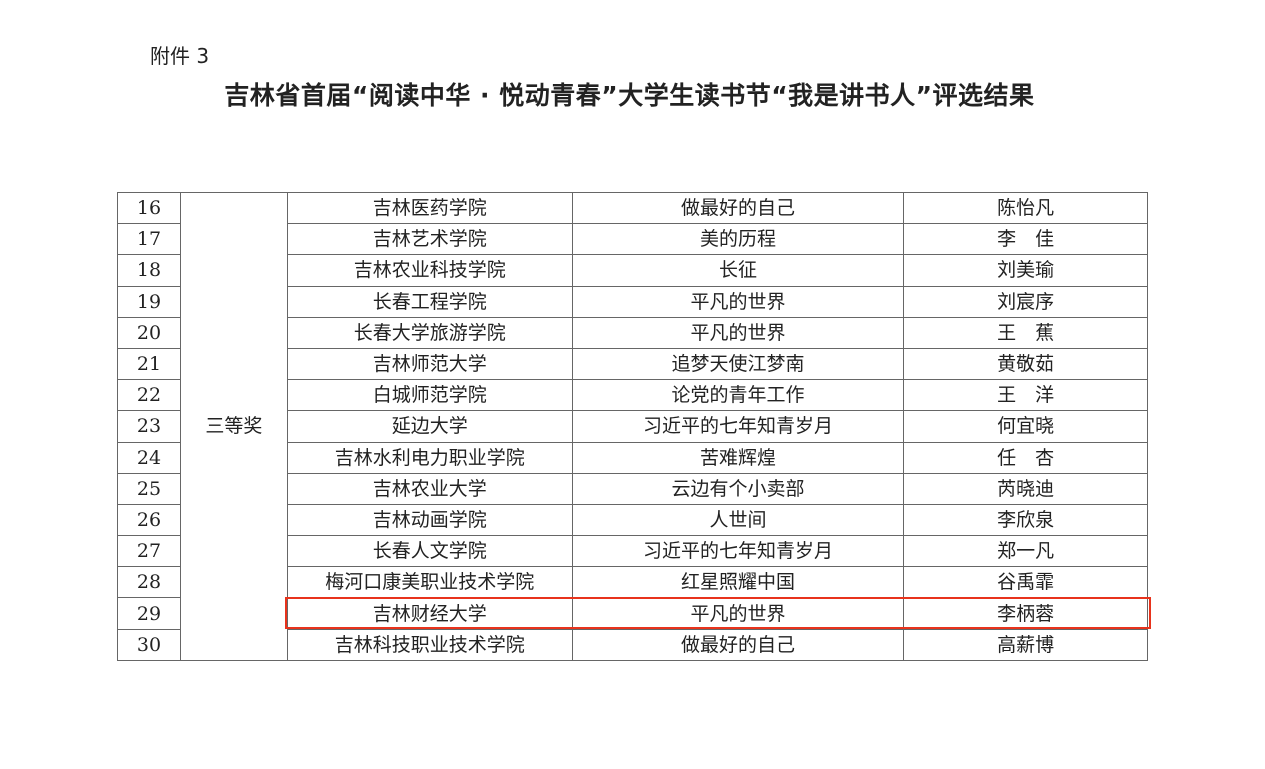  I want to click on table-row: 28 梅河口康美职业技术学院 红星照耀中国 谷禹霏, so click(632, 582).